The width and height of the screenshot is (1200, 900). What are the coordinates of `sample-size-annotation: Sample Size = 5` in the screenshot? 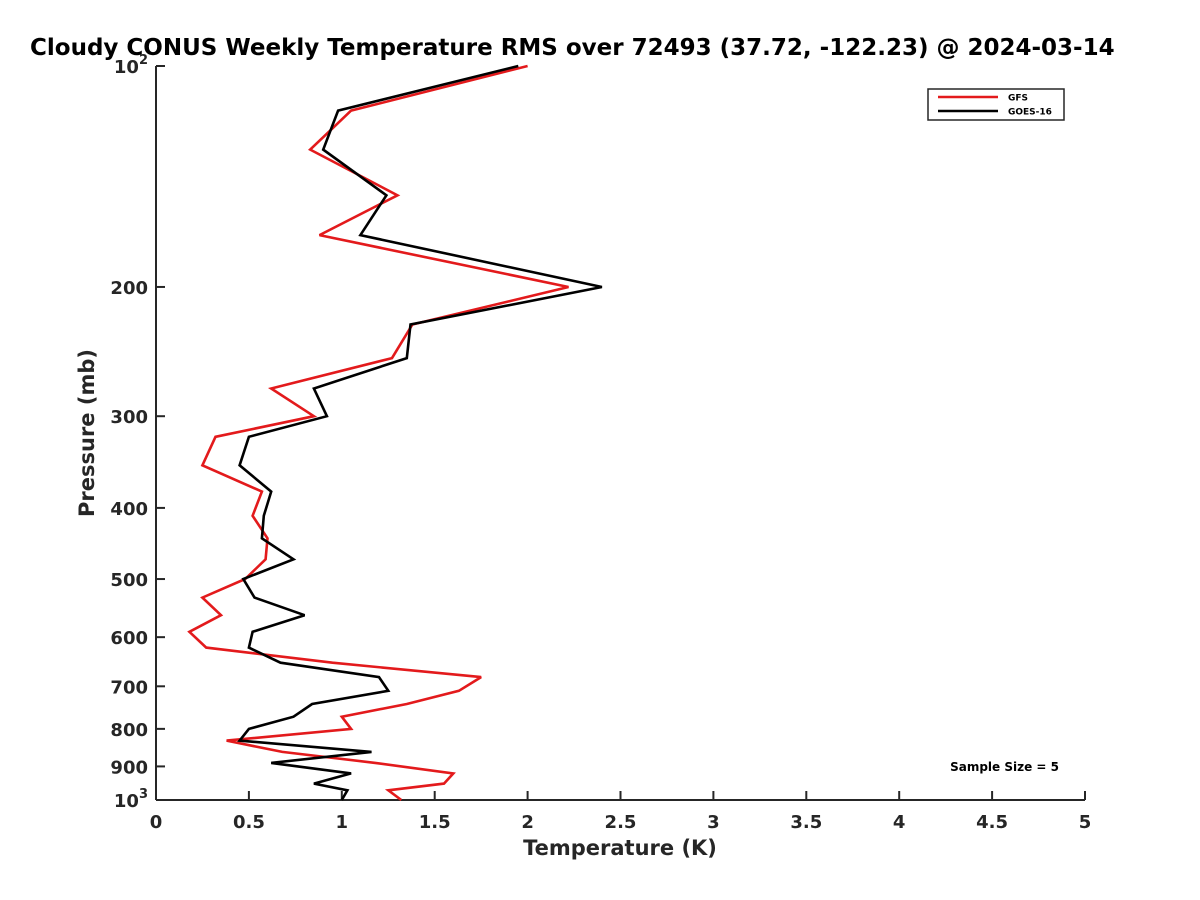 It's located at (1004, 767).